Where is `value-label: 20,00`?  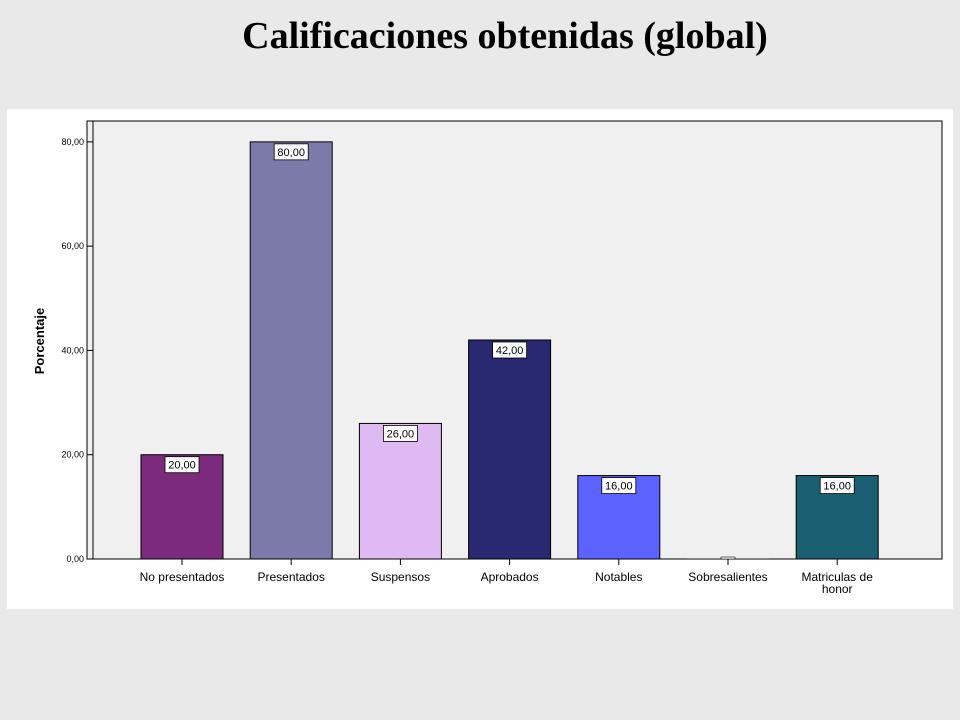 value-label: 20,00 is located at coordinates (182, 466).